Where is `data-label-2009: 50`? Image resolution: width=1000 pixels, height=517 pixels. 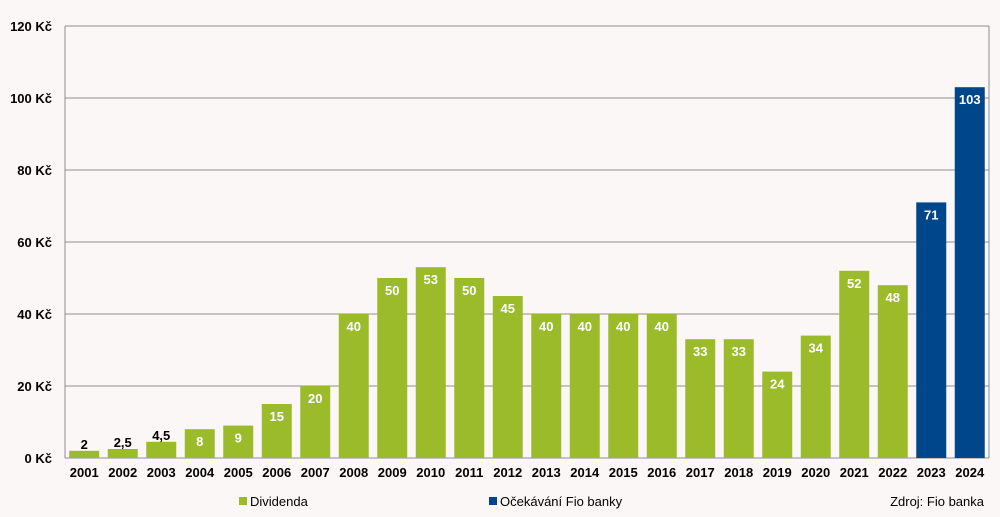 data-label-2009: 50 is located at coordinates (392, 290).